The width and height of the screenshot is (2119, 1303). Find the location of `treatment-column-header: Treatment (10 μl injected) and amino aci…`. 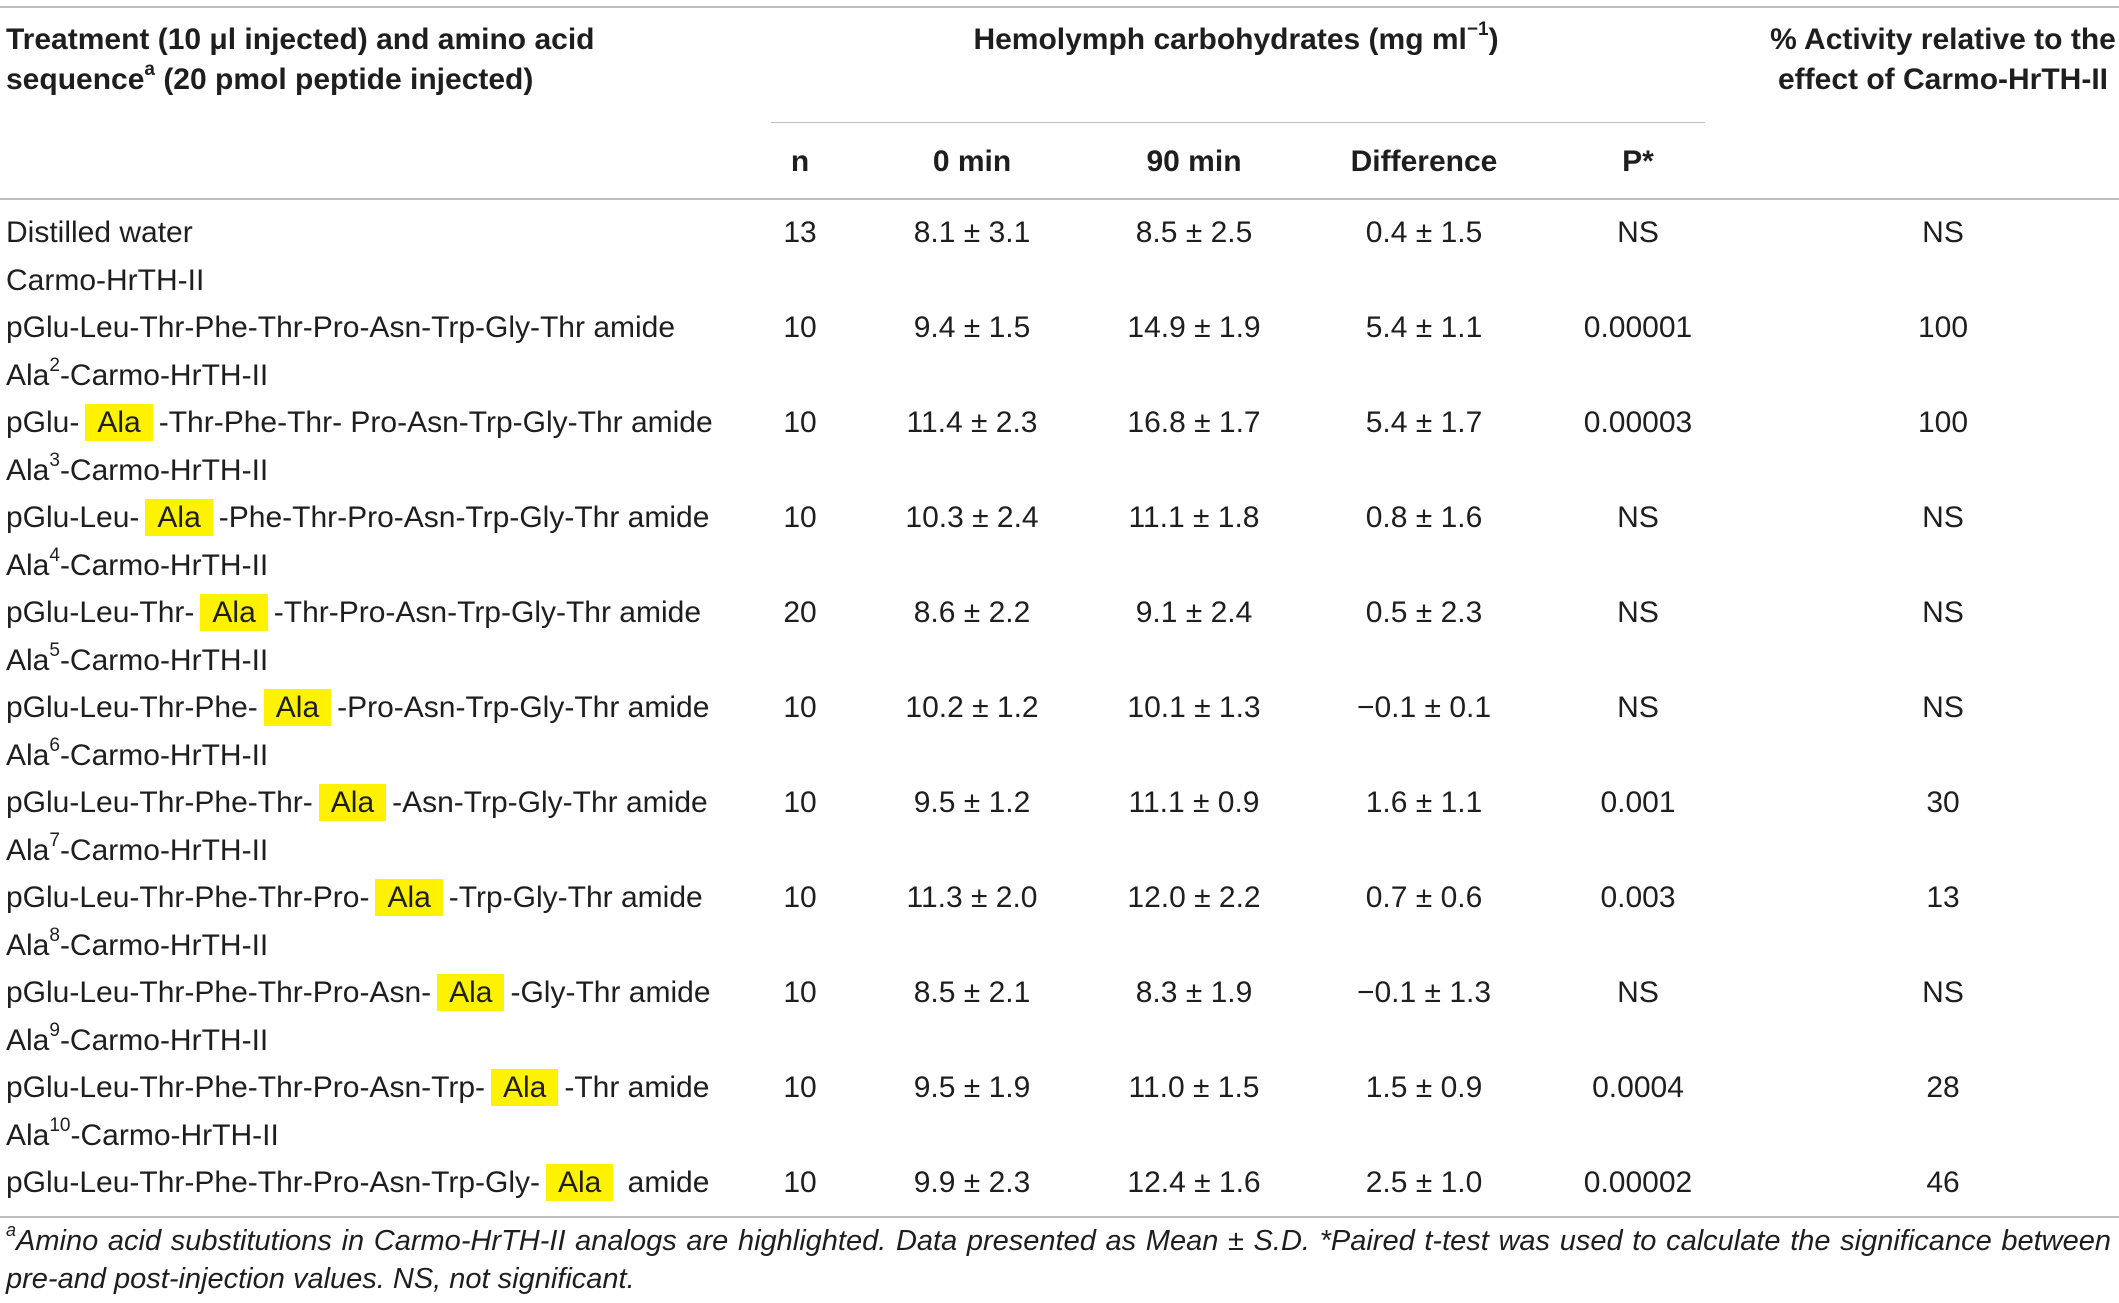

treatment-column-header: Treatment (10 μl injected) and amino aci… is located at coordinates (300, 59).